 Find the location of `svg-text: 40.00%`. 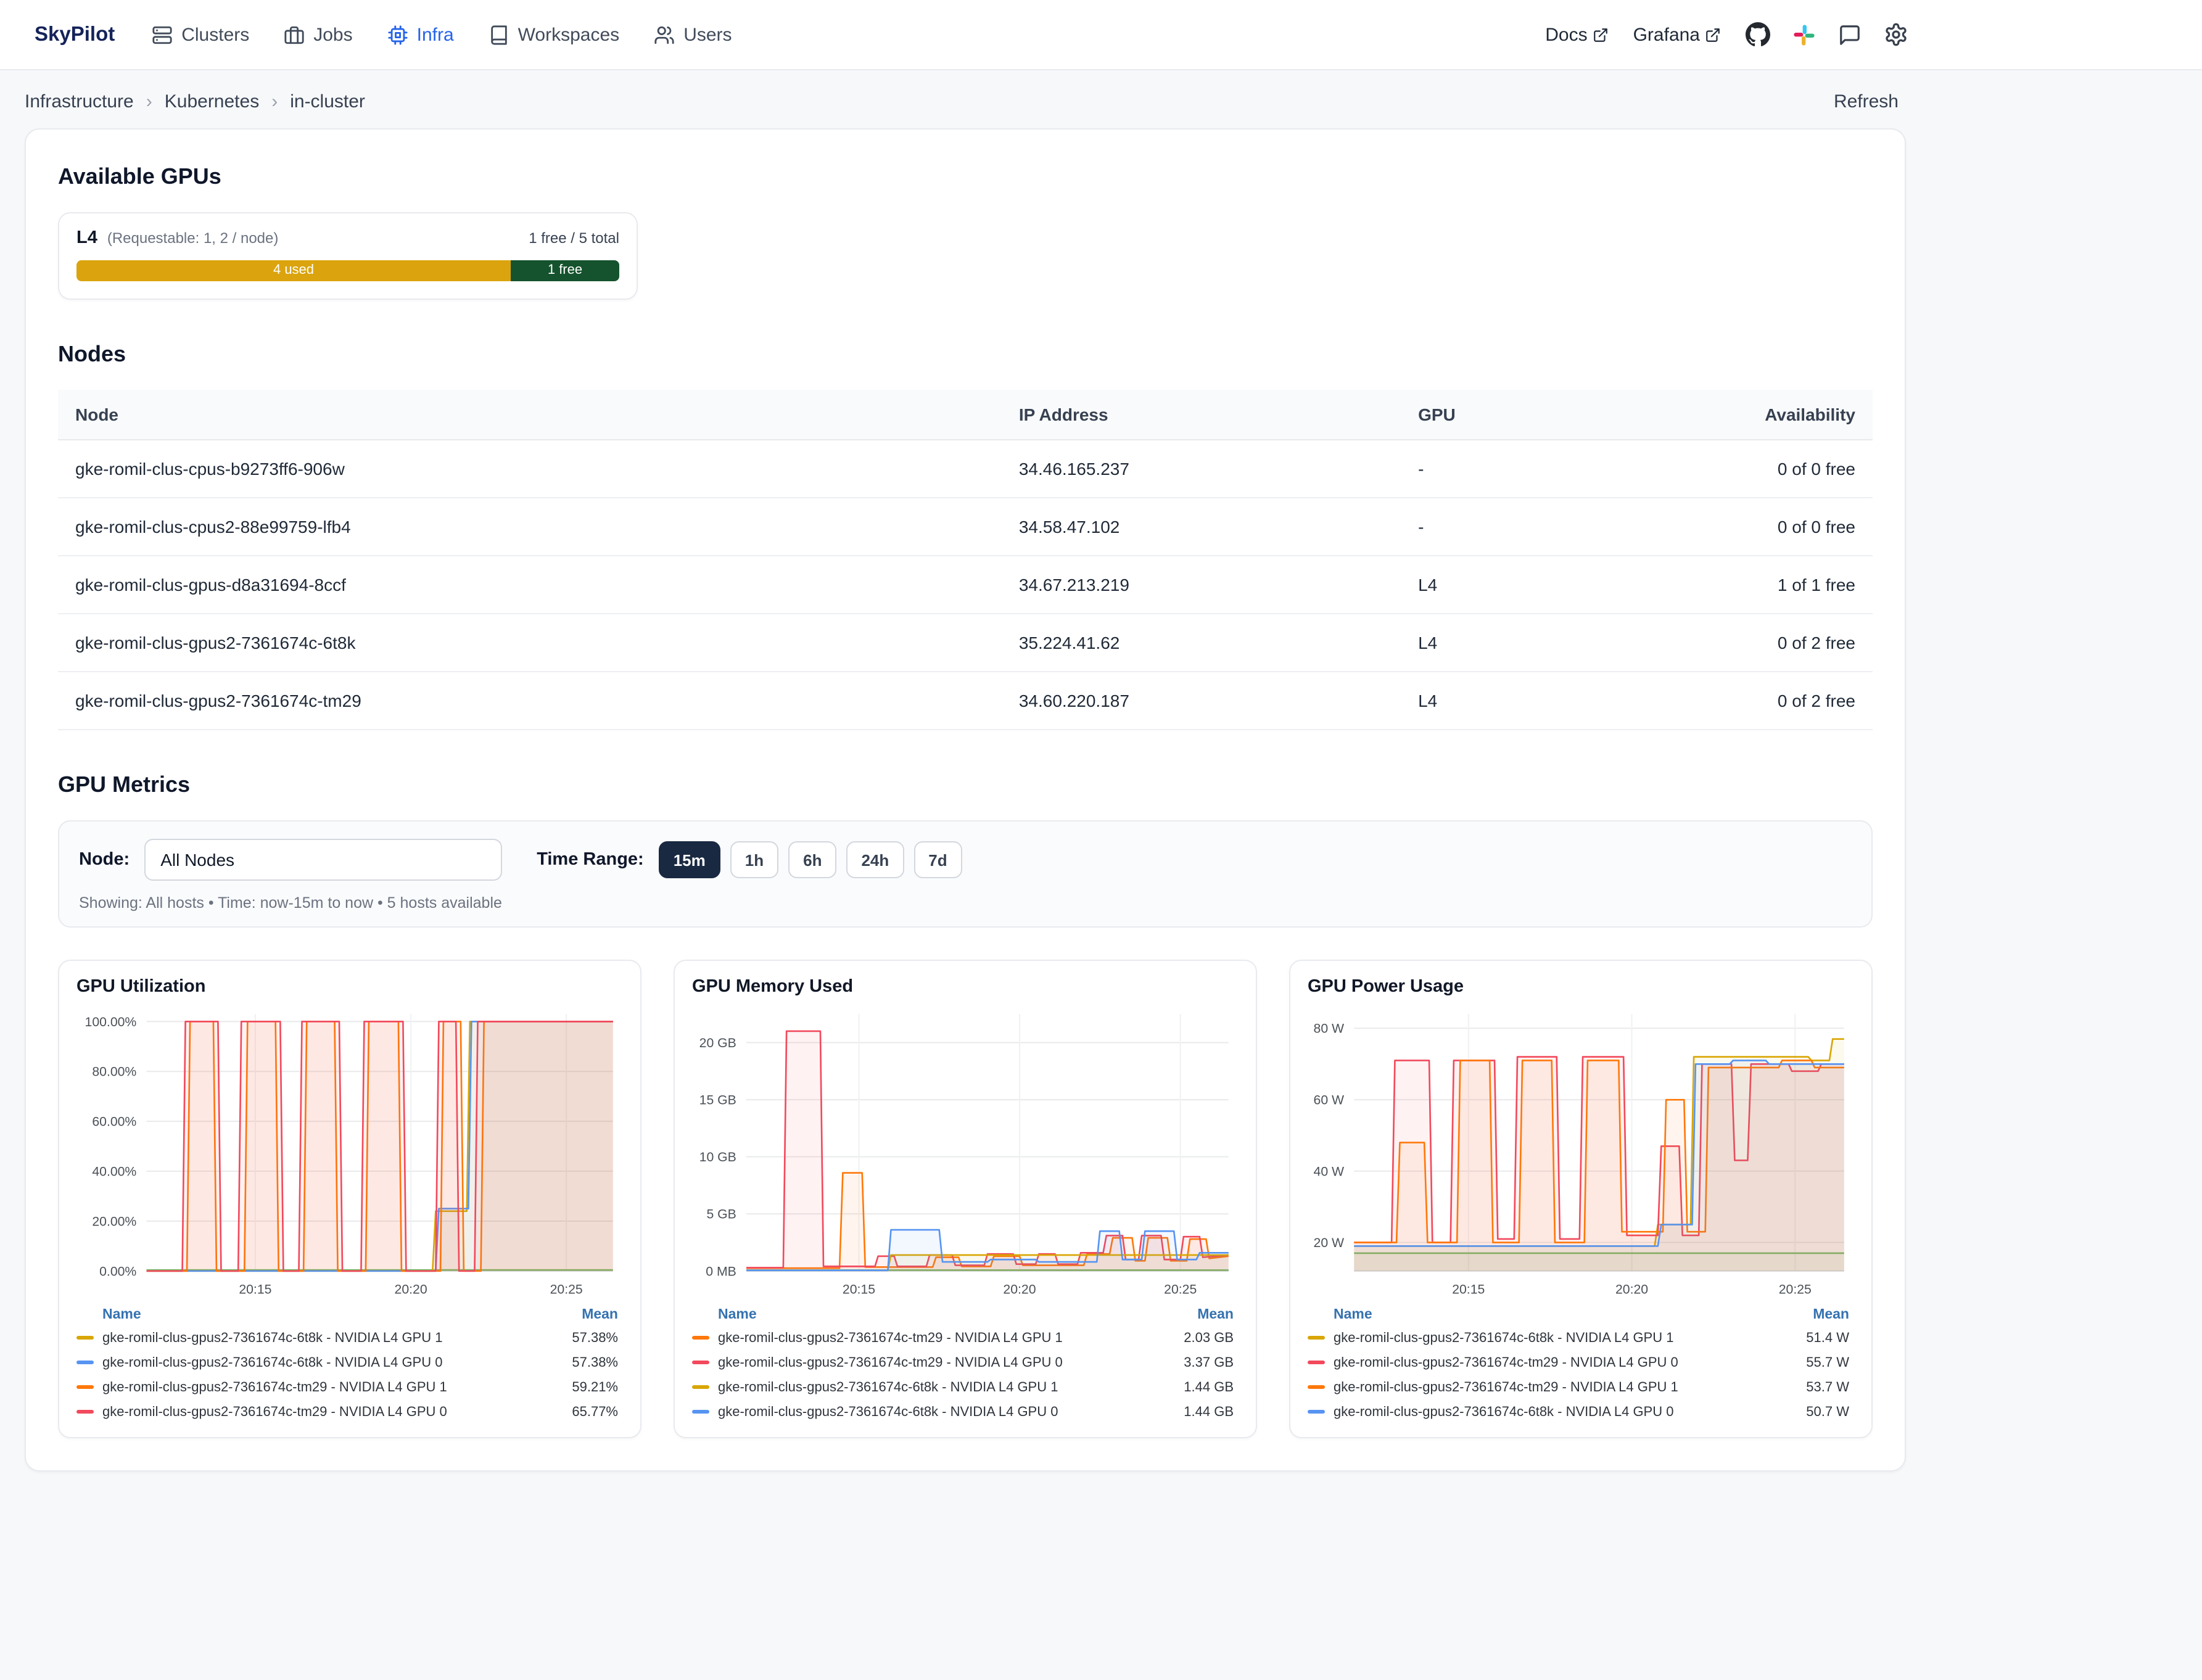

svg-text: 40.00% is located at coordinates (114, 1171).